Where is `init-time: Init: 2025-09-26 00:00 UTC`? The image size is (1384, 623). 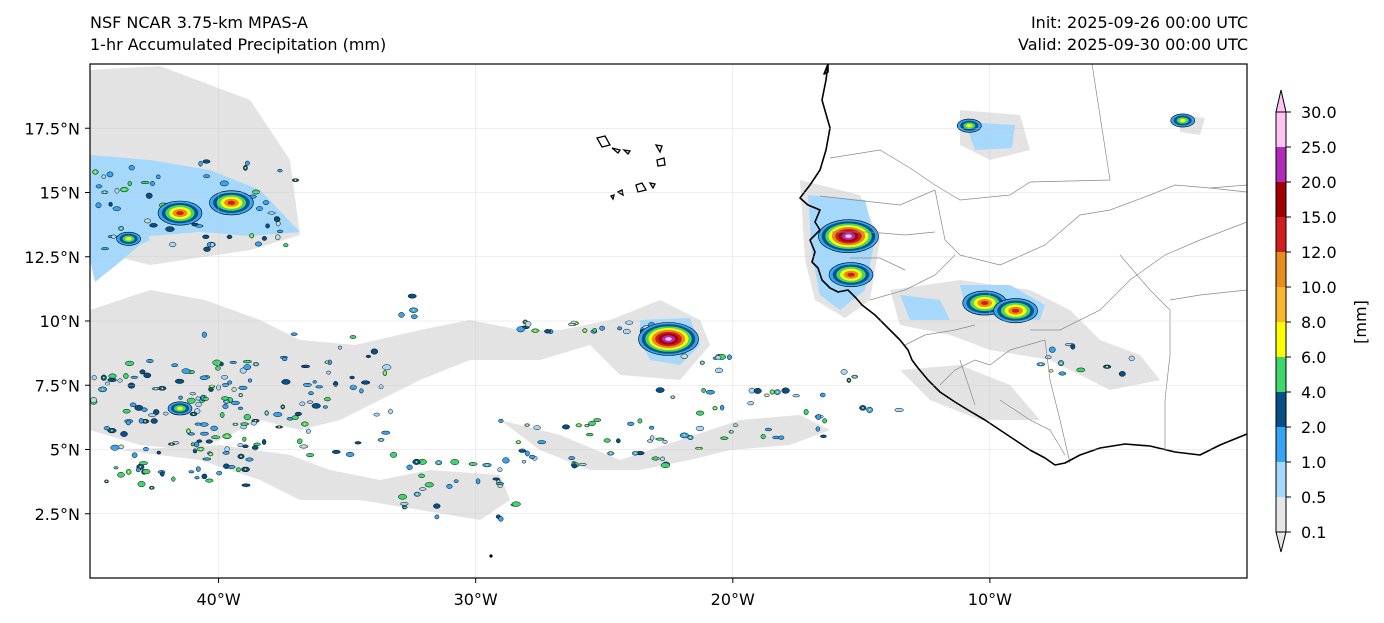 init-time: Init: 2025-09-26 00:00 UTC is located at coordinates (1139, 22).